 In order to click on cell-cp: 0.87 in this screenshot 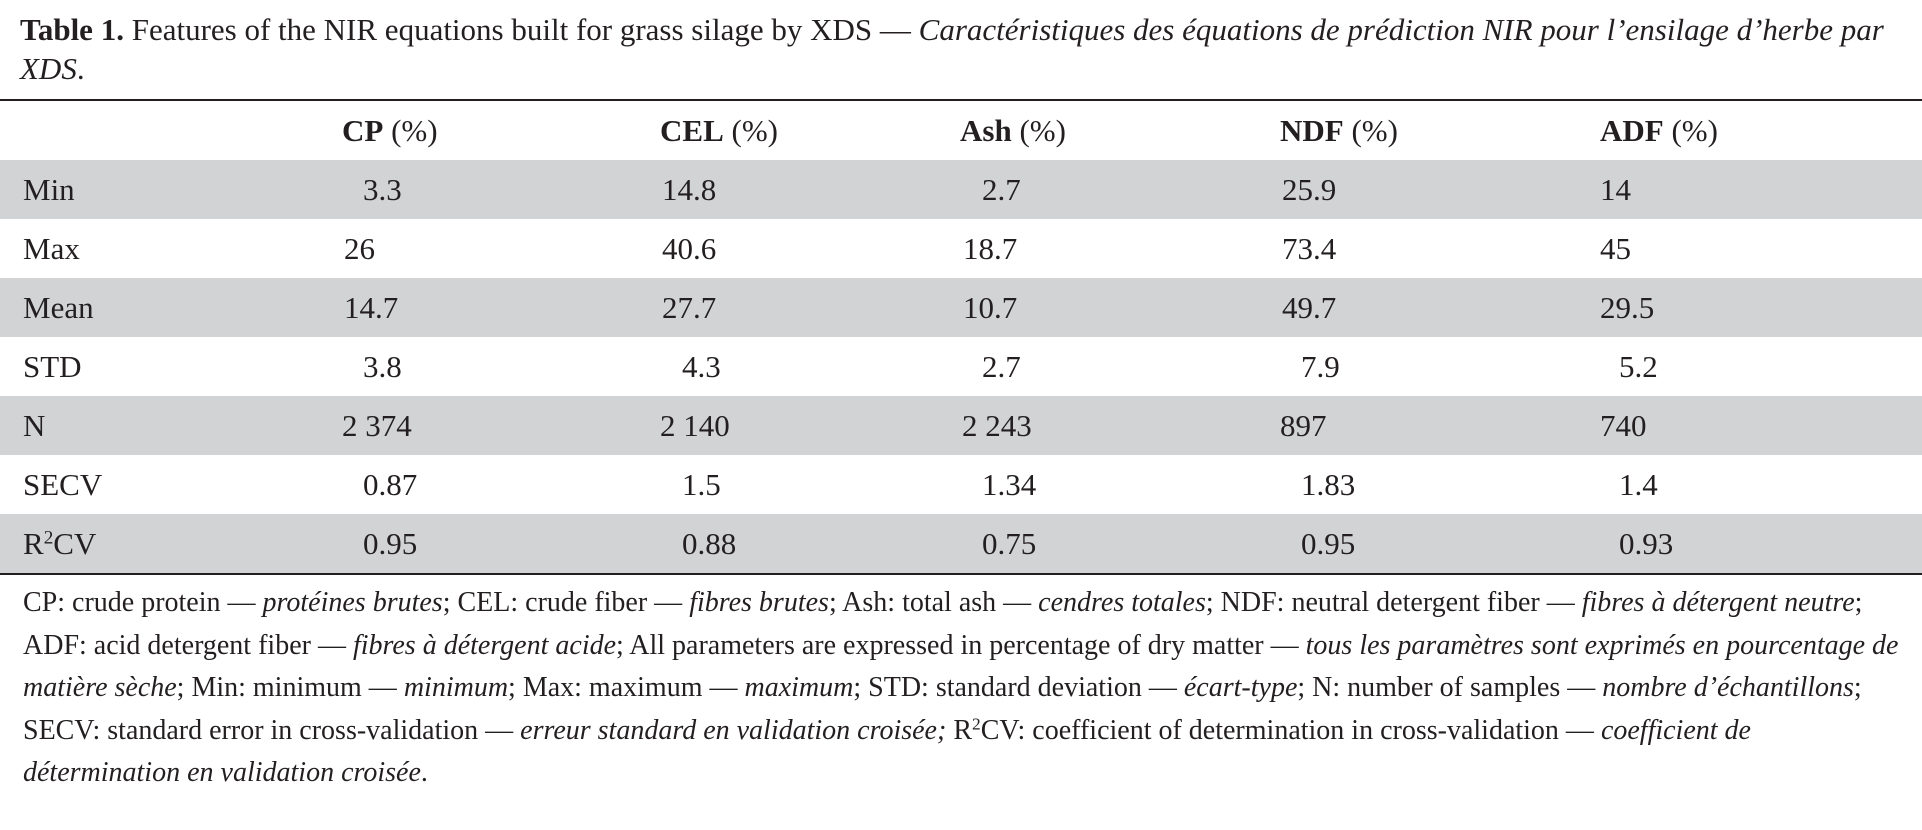, I will do `click(390, 484)`.